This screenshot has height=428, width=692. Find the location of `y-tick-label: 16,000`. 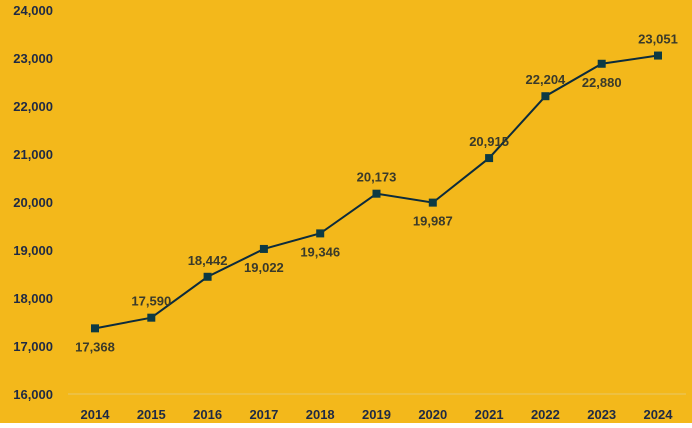

y-tick-label: 16,000 is located at coordinates (33, 394).